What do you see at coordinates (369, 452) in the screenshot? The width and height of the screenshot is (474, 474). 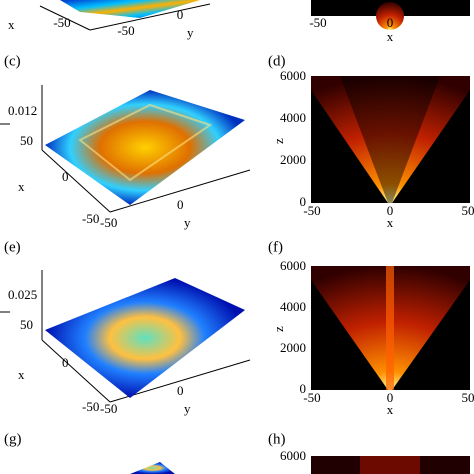 I see `panel-h: (h) 6000` at bounding box center [369, 452].